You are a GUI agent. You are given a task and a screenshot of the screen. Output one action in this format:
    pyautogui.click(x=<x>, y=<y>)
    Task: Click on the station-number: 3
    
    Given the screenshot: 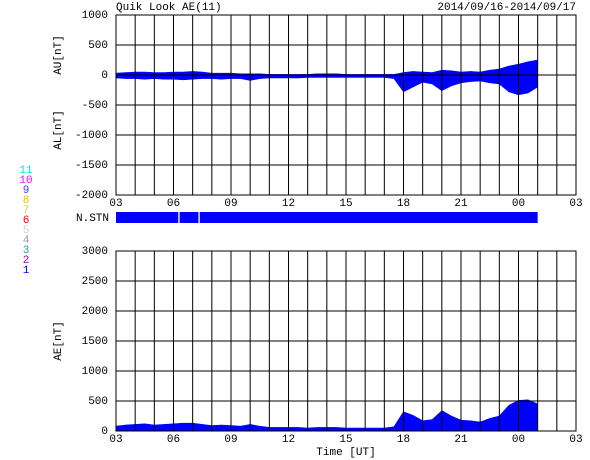 What is the action you would take?
    pyautogui.click(x=26, y=251)
    